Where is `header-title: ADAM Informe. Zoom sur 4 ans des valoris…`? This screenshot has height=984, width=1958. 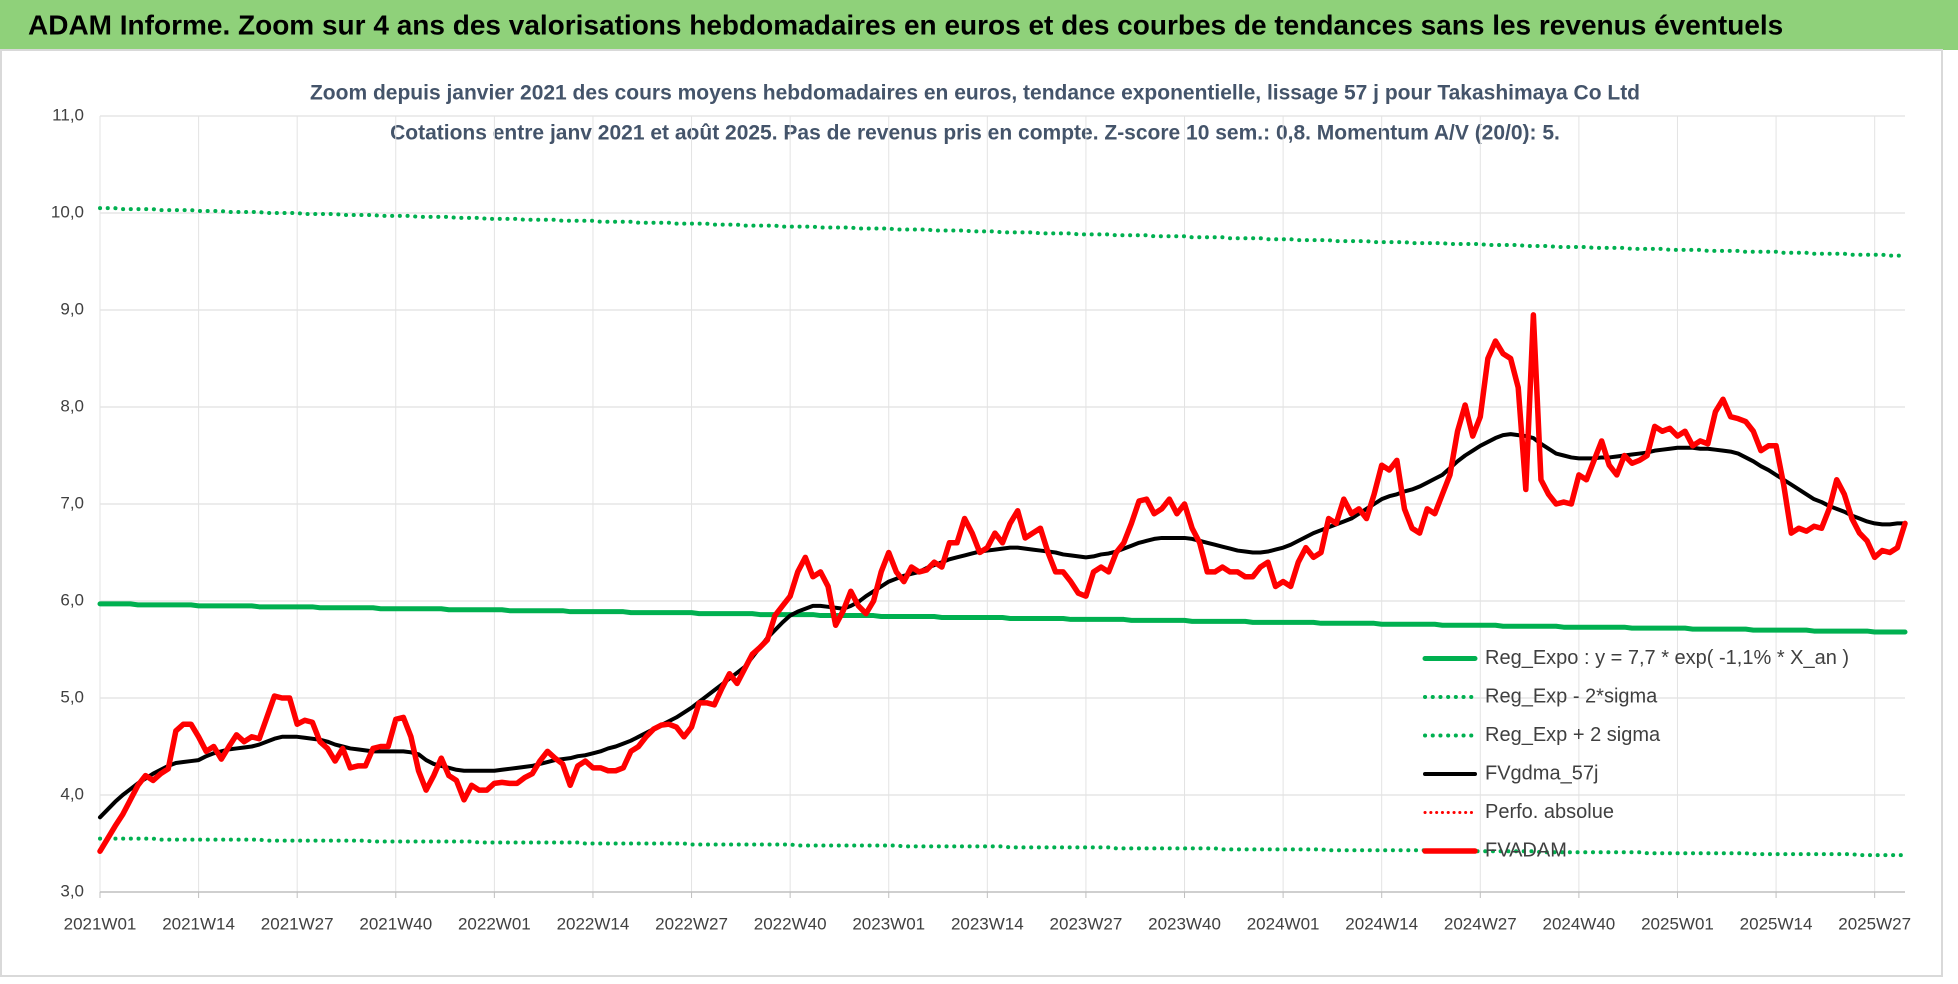
header-title: ADAM Informe. Zoom sur 4 ans des valoris… is located at coordinates (905, 24).